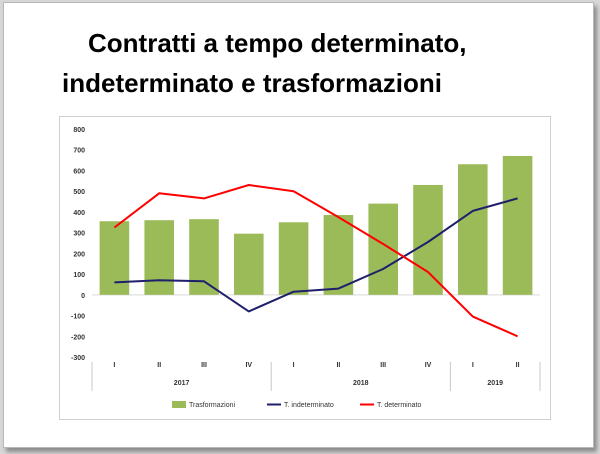 This screenshot has width=600, height=454. I want to click on y-tick-label: 400, so click(79, 213).